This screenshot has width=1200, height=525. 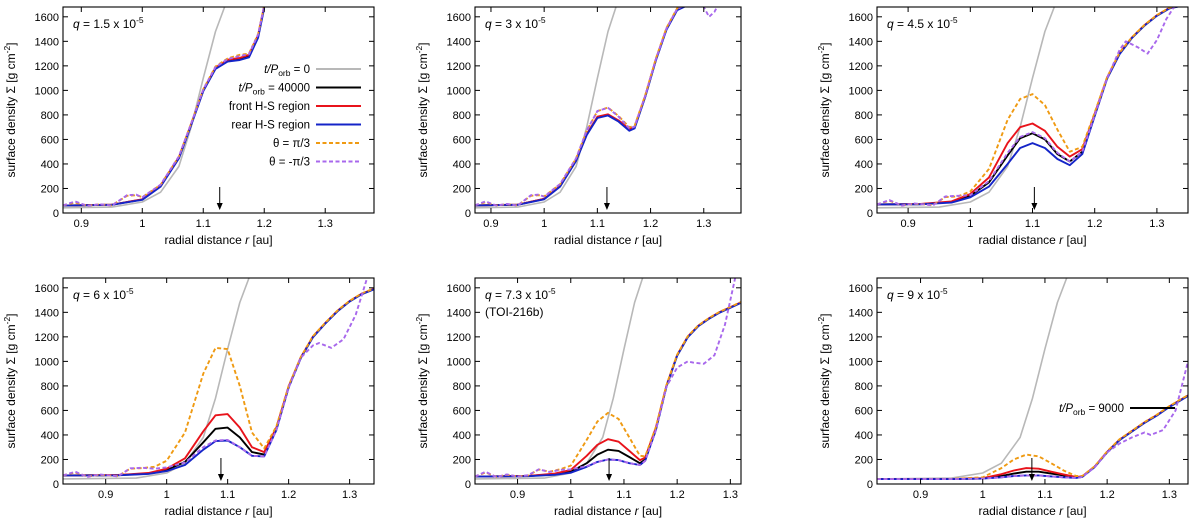 I want to click on legend-label-mpi3: θ = -π/3, so click(x=289, y=163).